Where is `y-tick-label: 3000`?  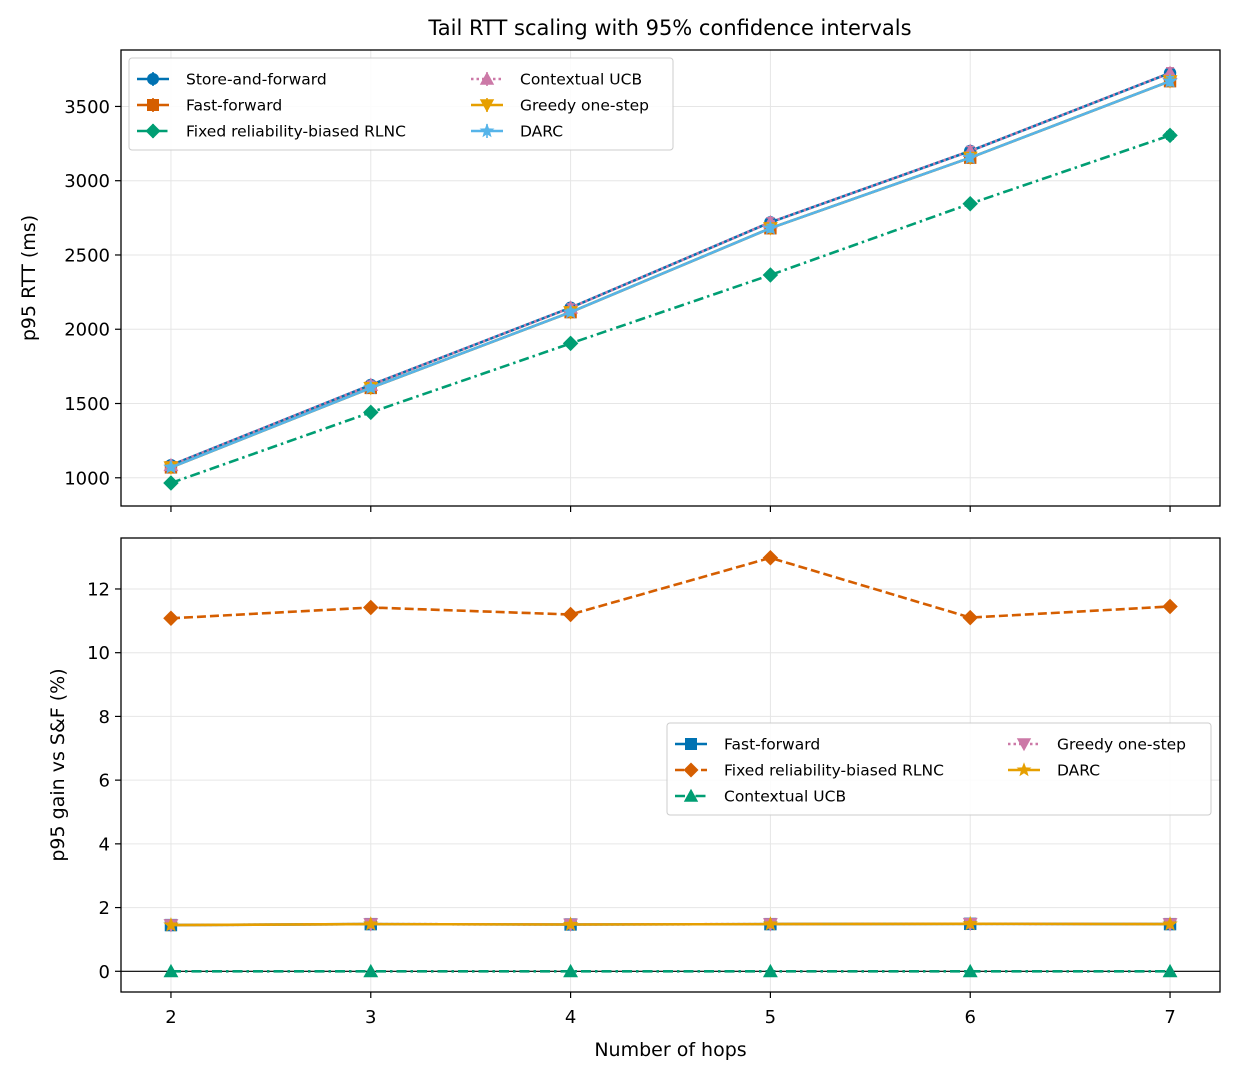 y-tick-label: 3000 is located at coordinates (87, 181).